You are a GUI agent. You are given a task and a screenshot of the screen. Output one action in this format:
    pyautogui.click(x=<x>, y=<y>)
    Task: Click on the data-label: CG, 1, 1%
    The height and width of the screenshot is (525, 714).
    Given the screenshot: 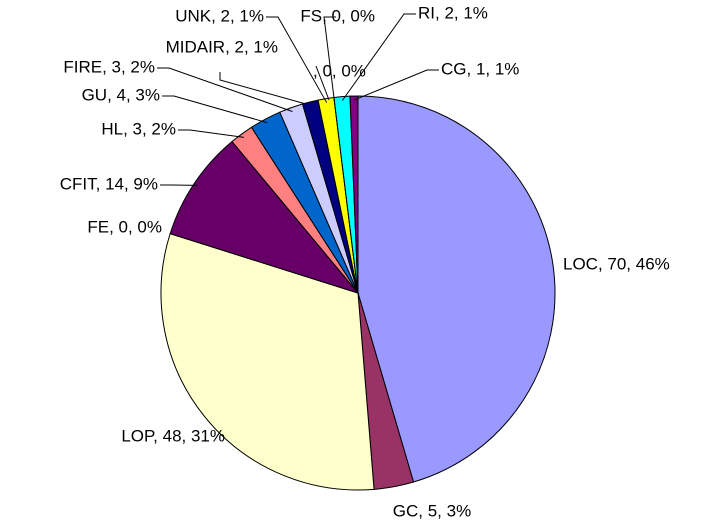 What is the action you would take?
    pyautogui.click(x=480, y=68)
    